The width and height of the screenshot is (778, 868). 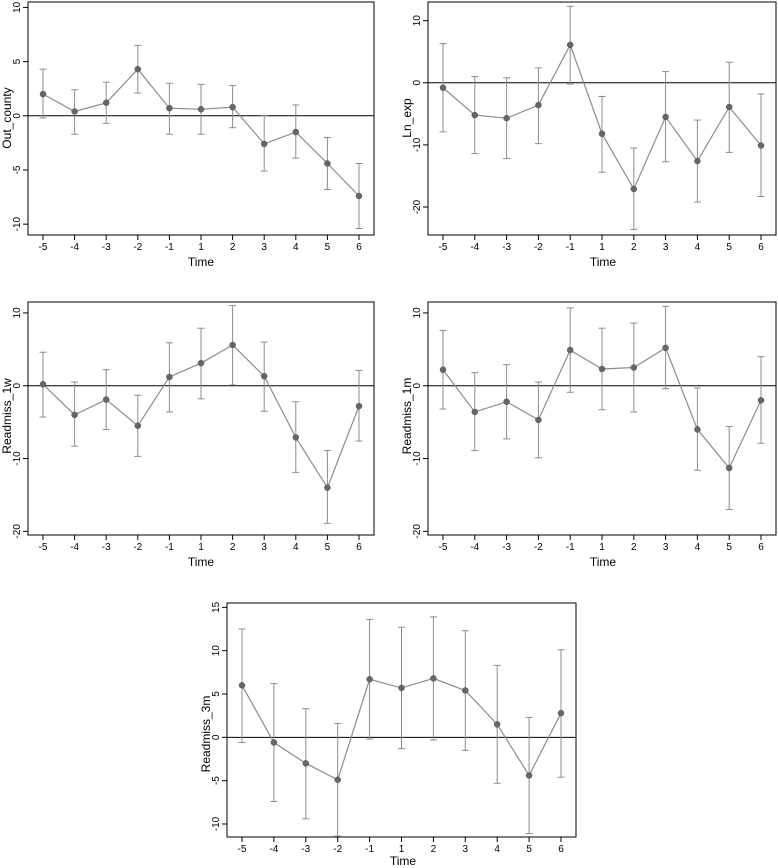 What do you see at coordinates (17, 61) in the screenshot?
I see `y-tick-label: 5` at bounding box center [17, 61].